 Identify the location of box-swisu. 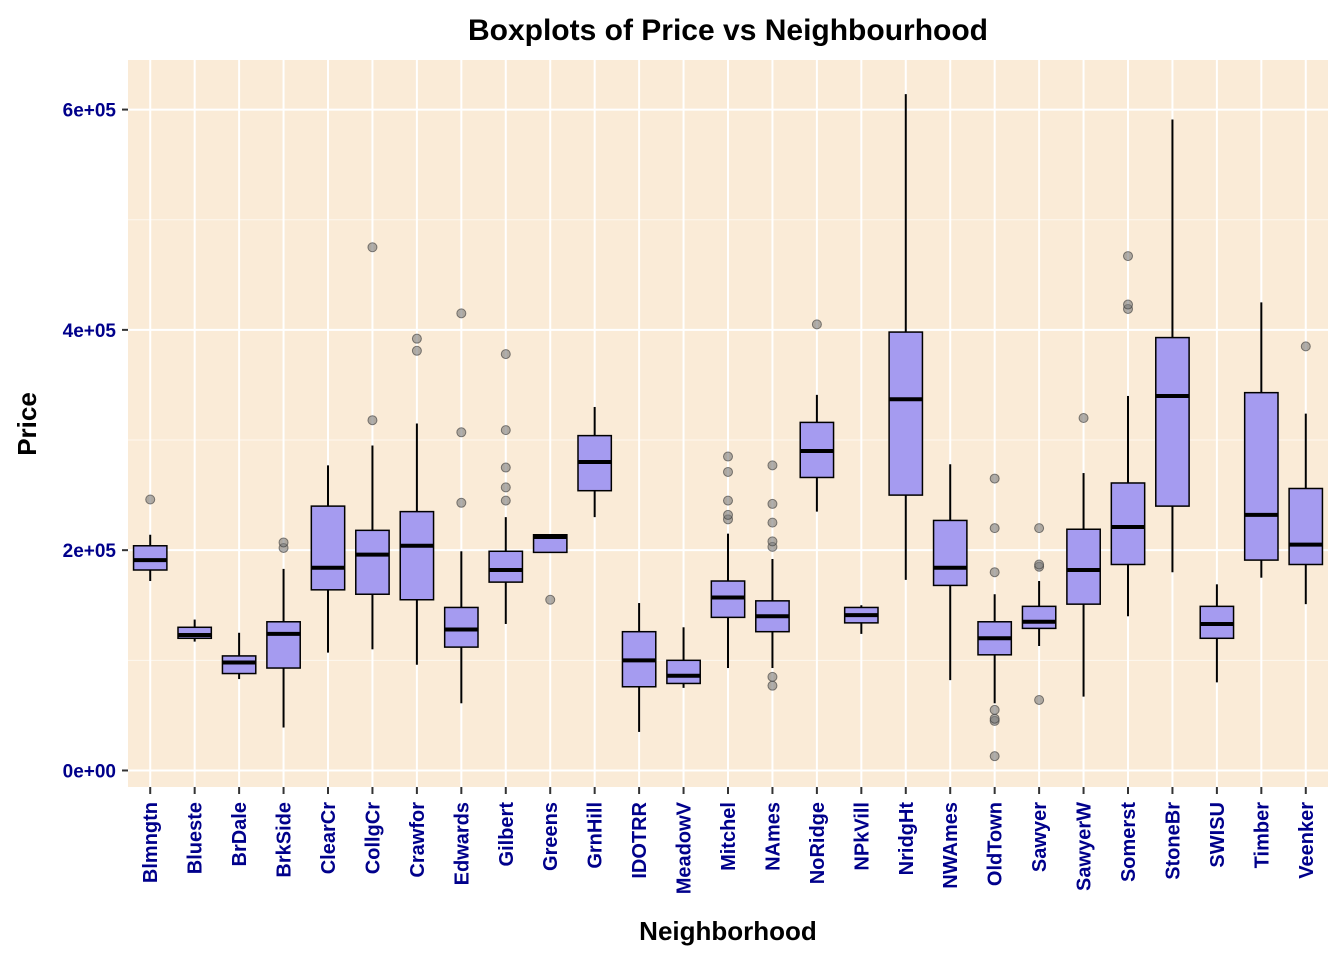
(1217, 633).